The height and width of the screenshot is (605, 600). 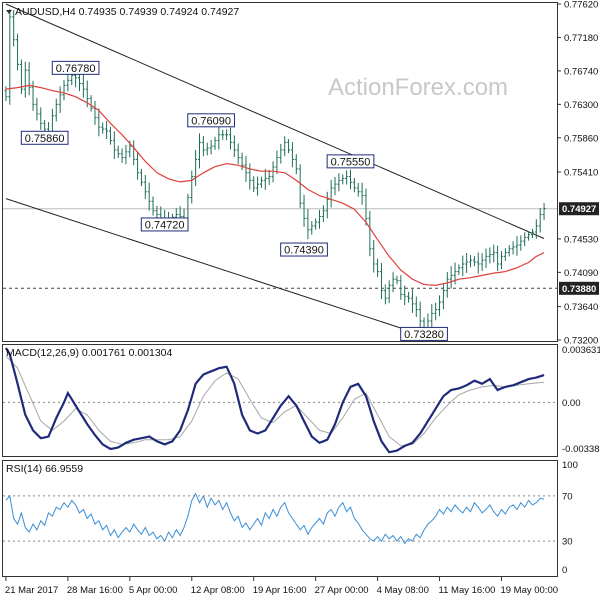 I want to click on rsi-line, so click(x=275, y=518).